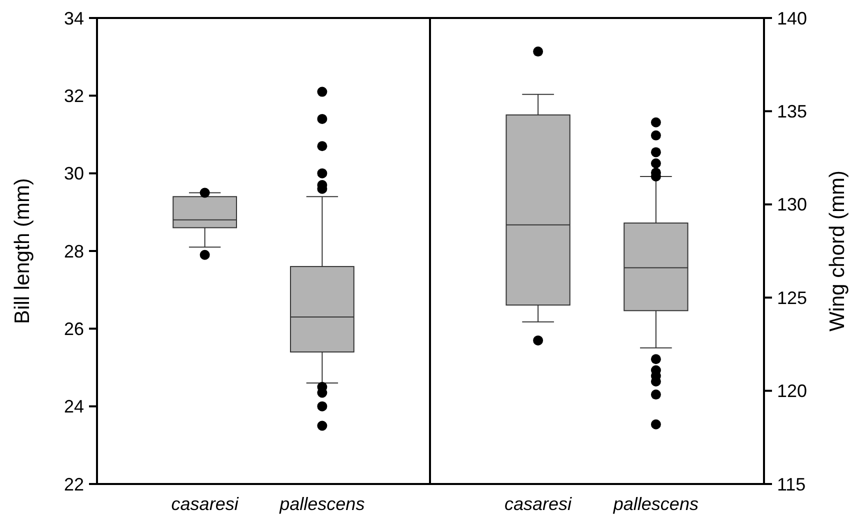  What do you see at coordinates (22, 251) in the screenshot?
I see `y-axis-title: Bill length (mm)` at bounding box center [22, 251].